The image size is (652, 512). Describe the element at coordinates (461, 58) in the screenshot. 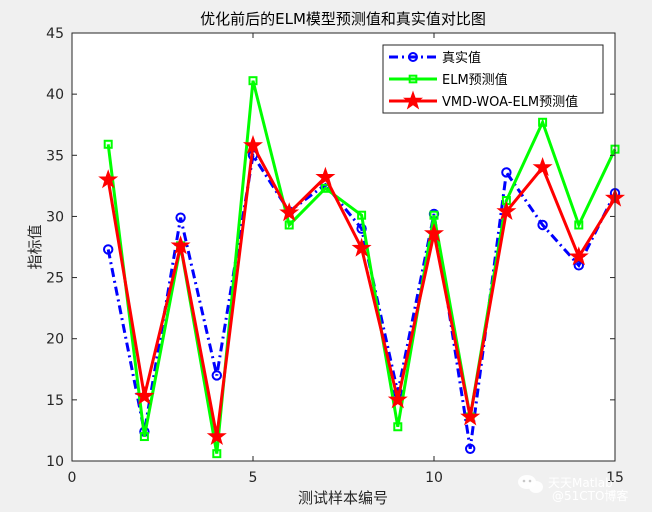

I see `legend-label: 真实值` at that location.